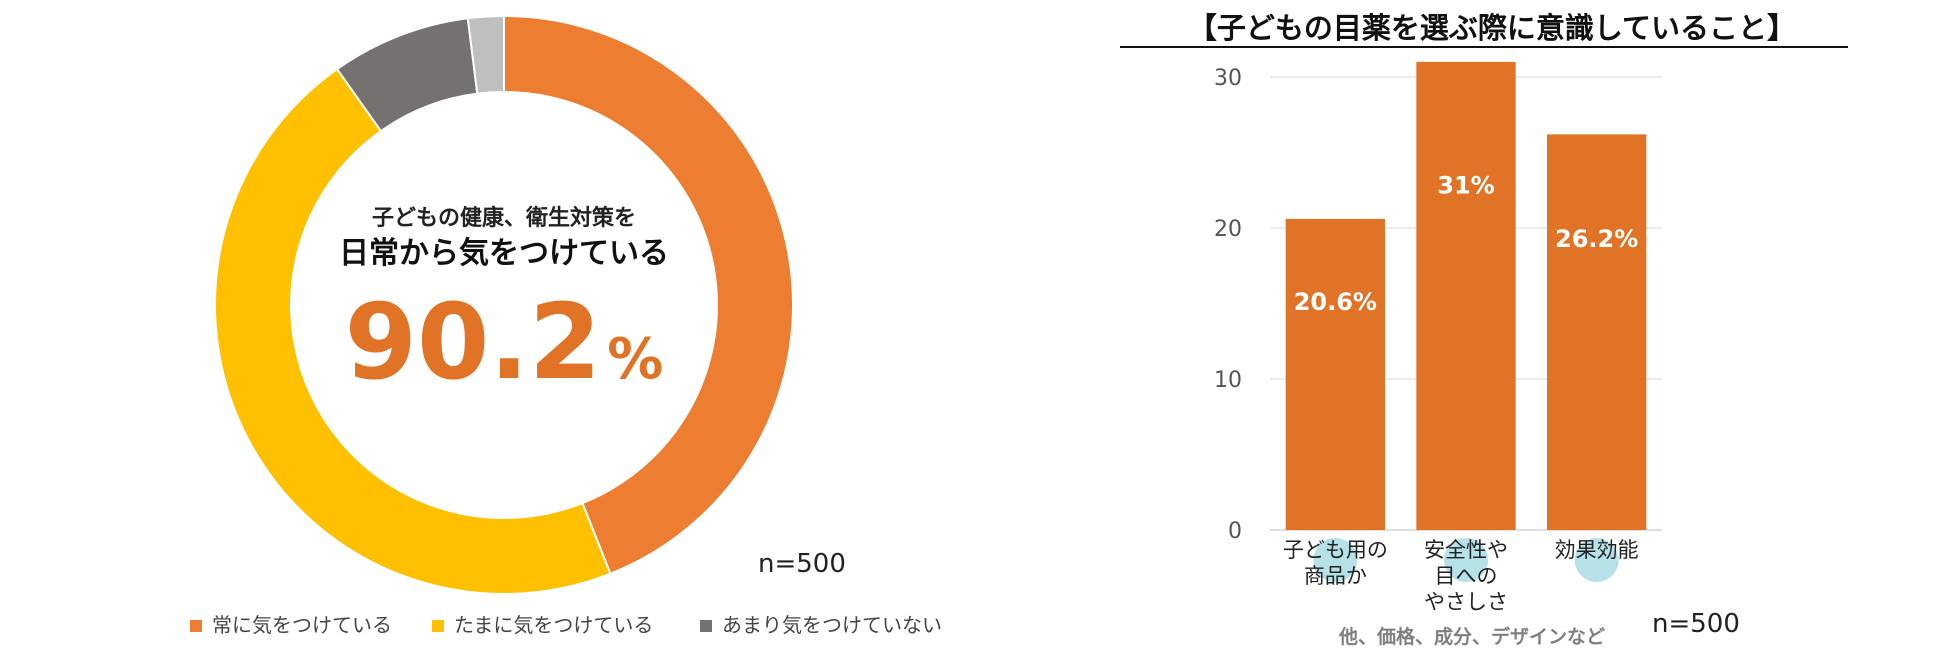 The image size is (1950, 660). I want to click on x-tick-label: 安全性や, so click(1466, 550).